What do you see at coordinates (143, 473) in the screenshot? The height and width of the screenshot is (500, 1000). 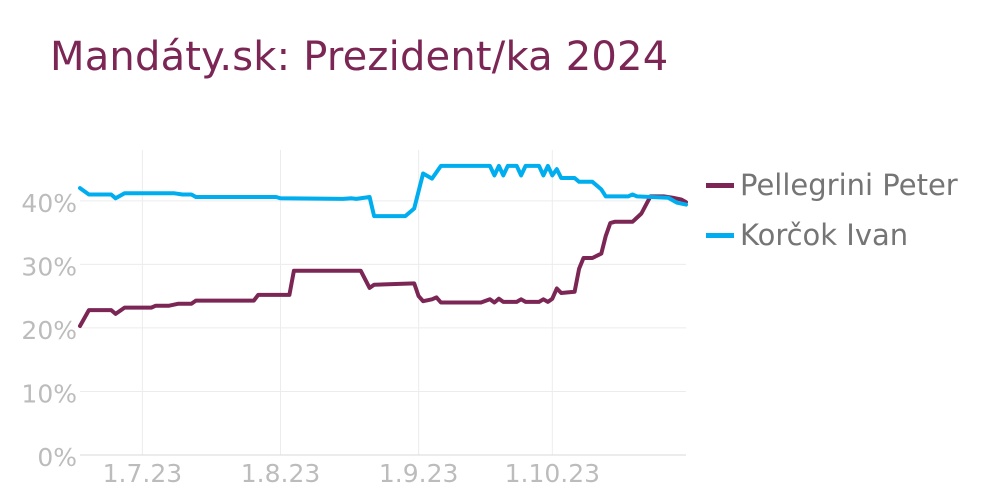 I see `x-tick-label: 1.7.23` at bounding box center [143, 473].